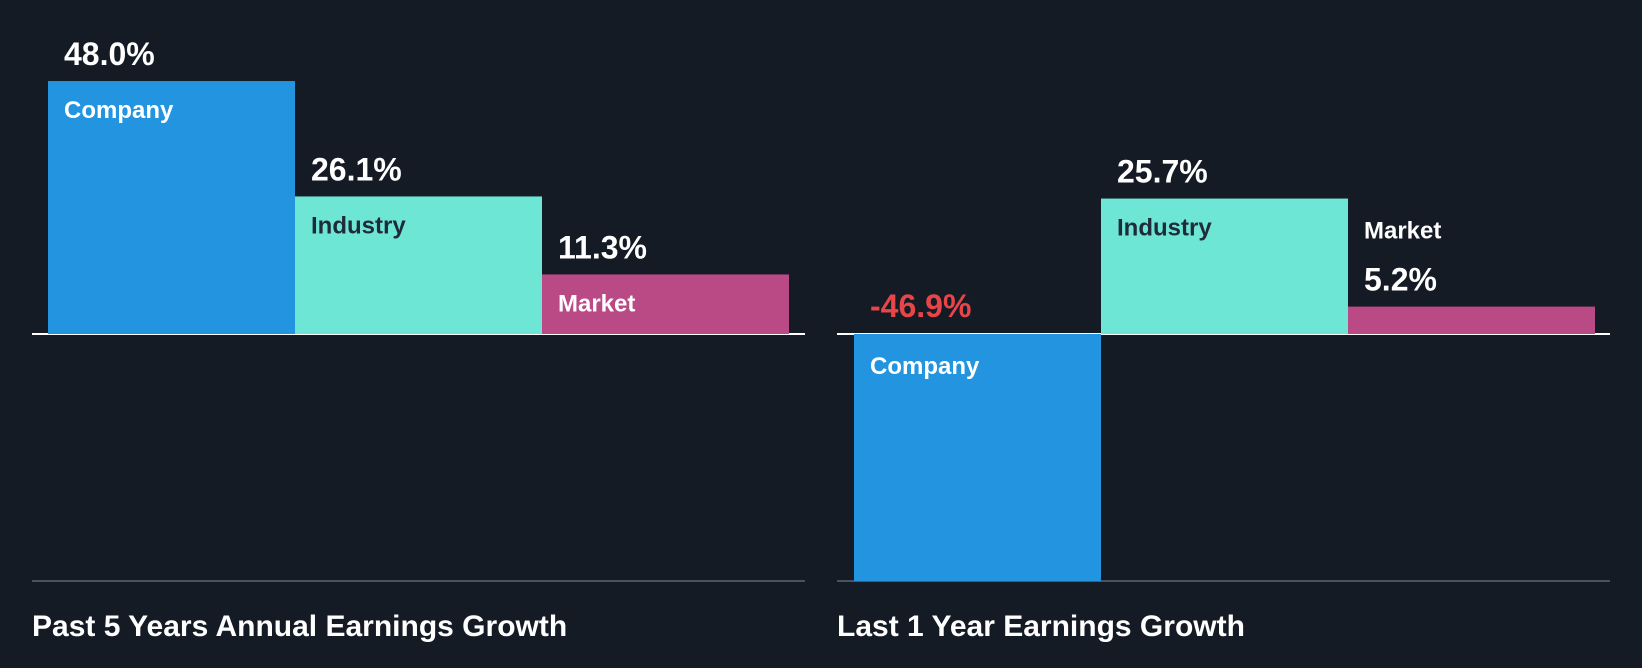 Image resolution: width=1642 pixels, height=668 pixels. What do you see at coordinates (1041, 626) in the screenshot?
I see `chart-title: Last 1 Year Earnings Growth` at bounding box center [1041, 626].